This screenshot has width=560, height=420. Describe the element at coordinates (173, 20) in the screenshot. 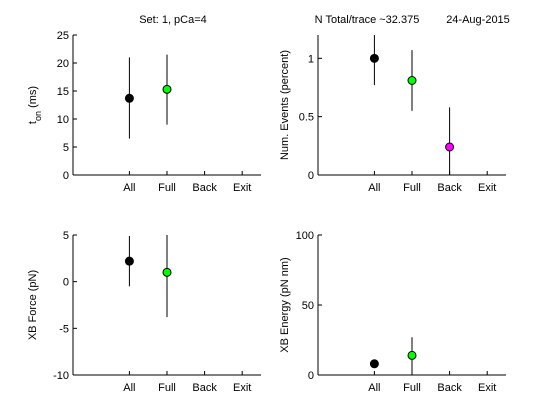

I see `figure-title-left: Set: 1, pCa=4` at that location.